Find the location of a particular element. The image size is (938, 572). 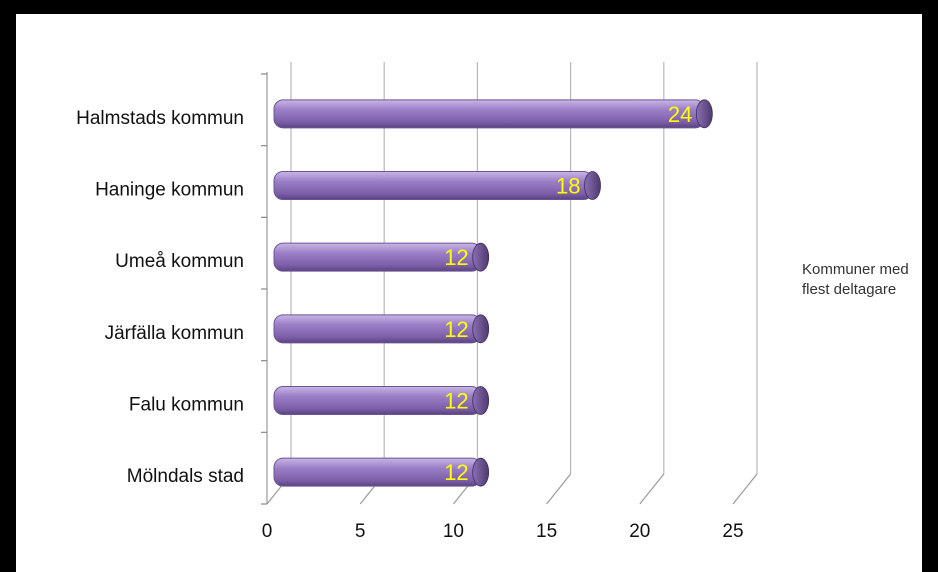

data-label-2: 12 is located at coordinates (456, 257).